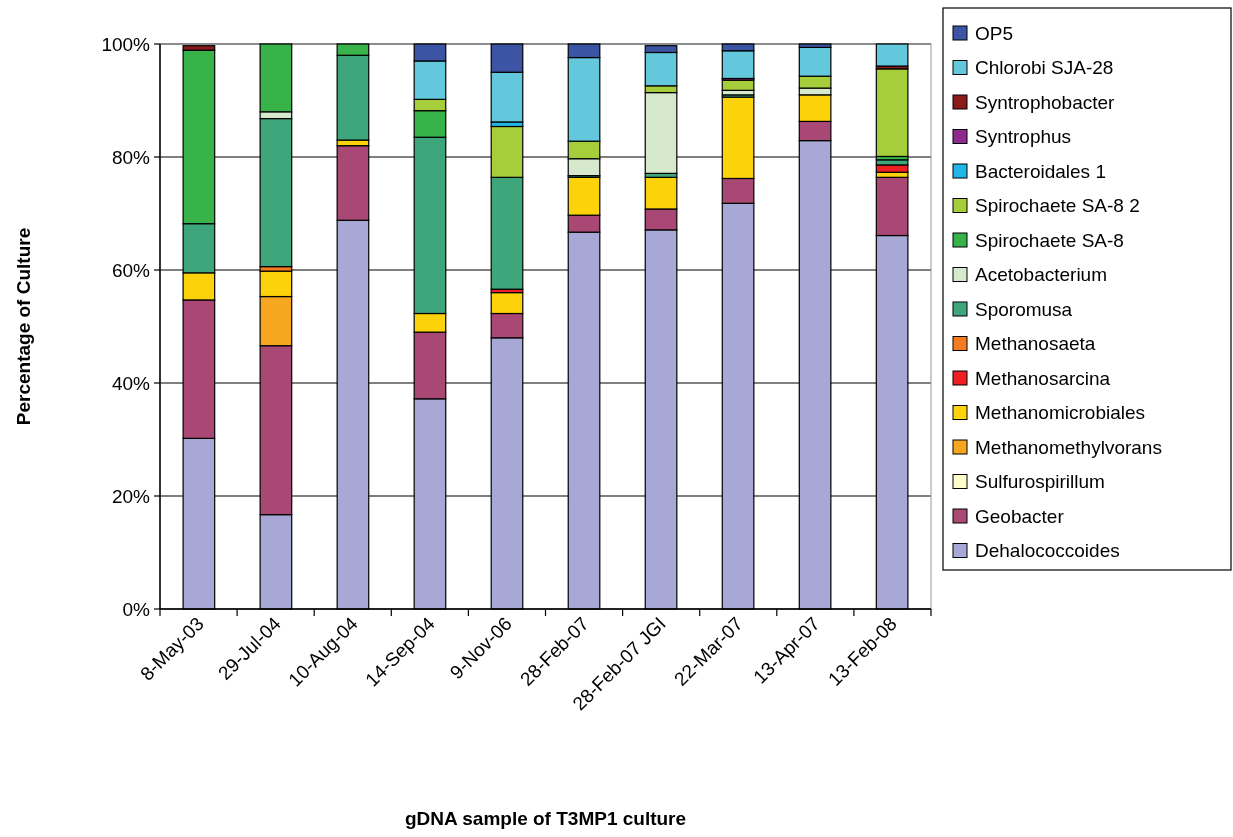 The height and width of the screenshot is (837, 1233). Describe the element at coordinates (1024, 309) in the screenshot. I see `legend-label: Sporomusa` at that location.